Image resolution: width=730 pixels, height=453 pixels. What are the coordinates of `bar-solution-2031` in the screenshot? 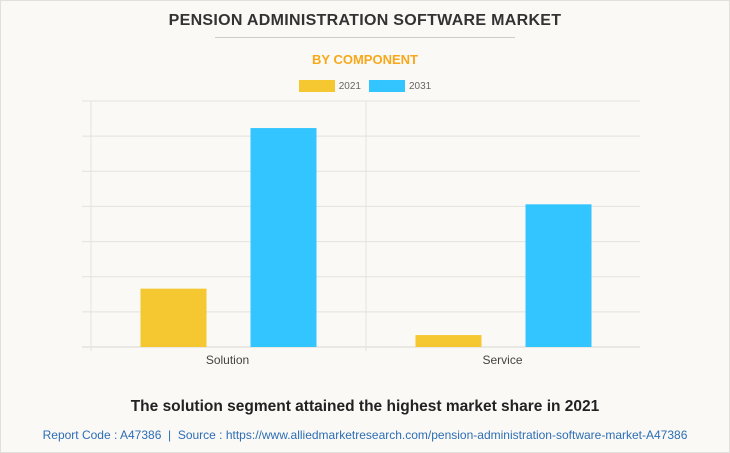 It's located at (283, 237).